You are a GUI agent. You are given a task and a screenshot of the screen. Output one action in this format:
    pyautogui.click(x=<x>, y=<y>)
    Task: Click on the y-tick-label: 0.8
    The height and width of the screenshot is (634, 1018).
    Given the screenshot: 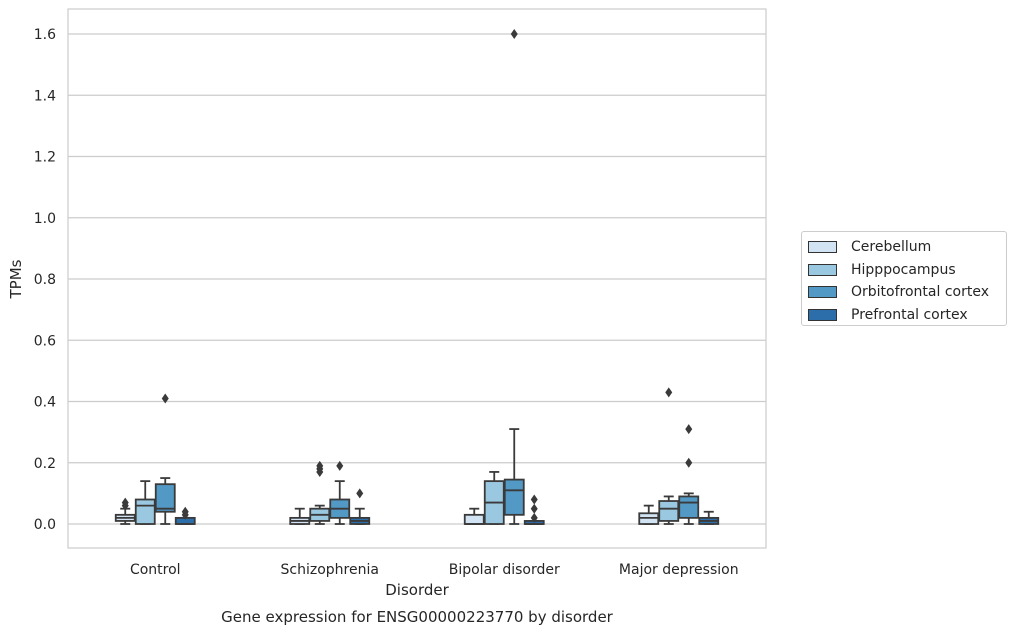 What is the action you would take?
    pyautogui.click(x=45, y=280)
    